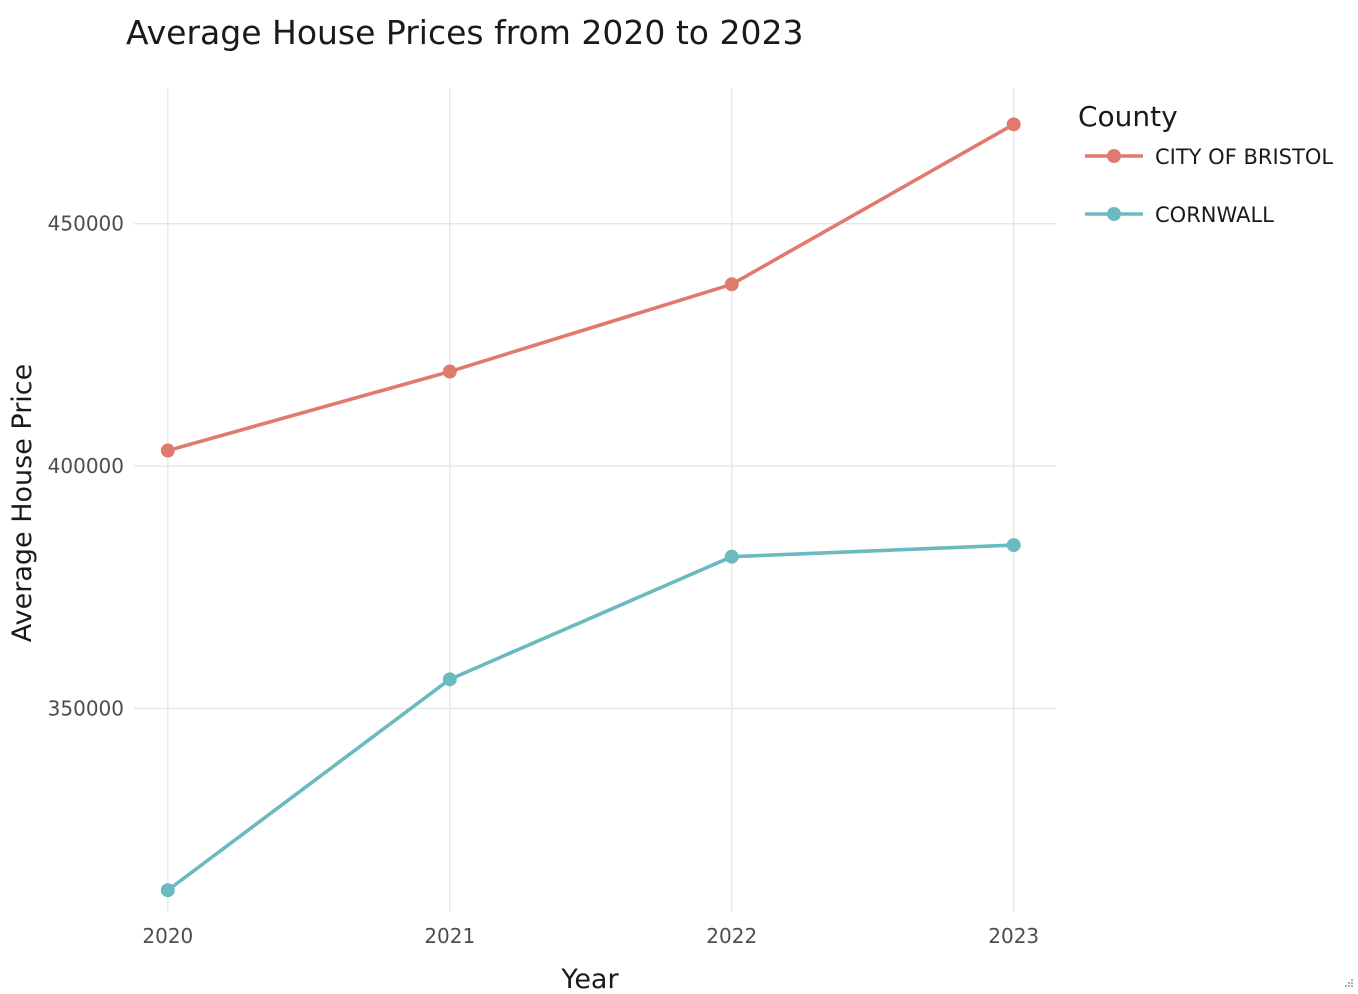  Describe the element at coordinates (1347, 983) in the screenshot. I see `resize-grip-icon` at that location.